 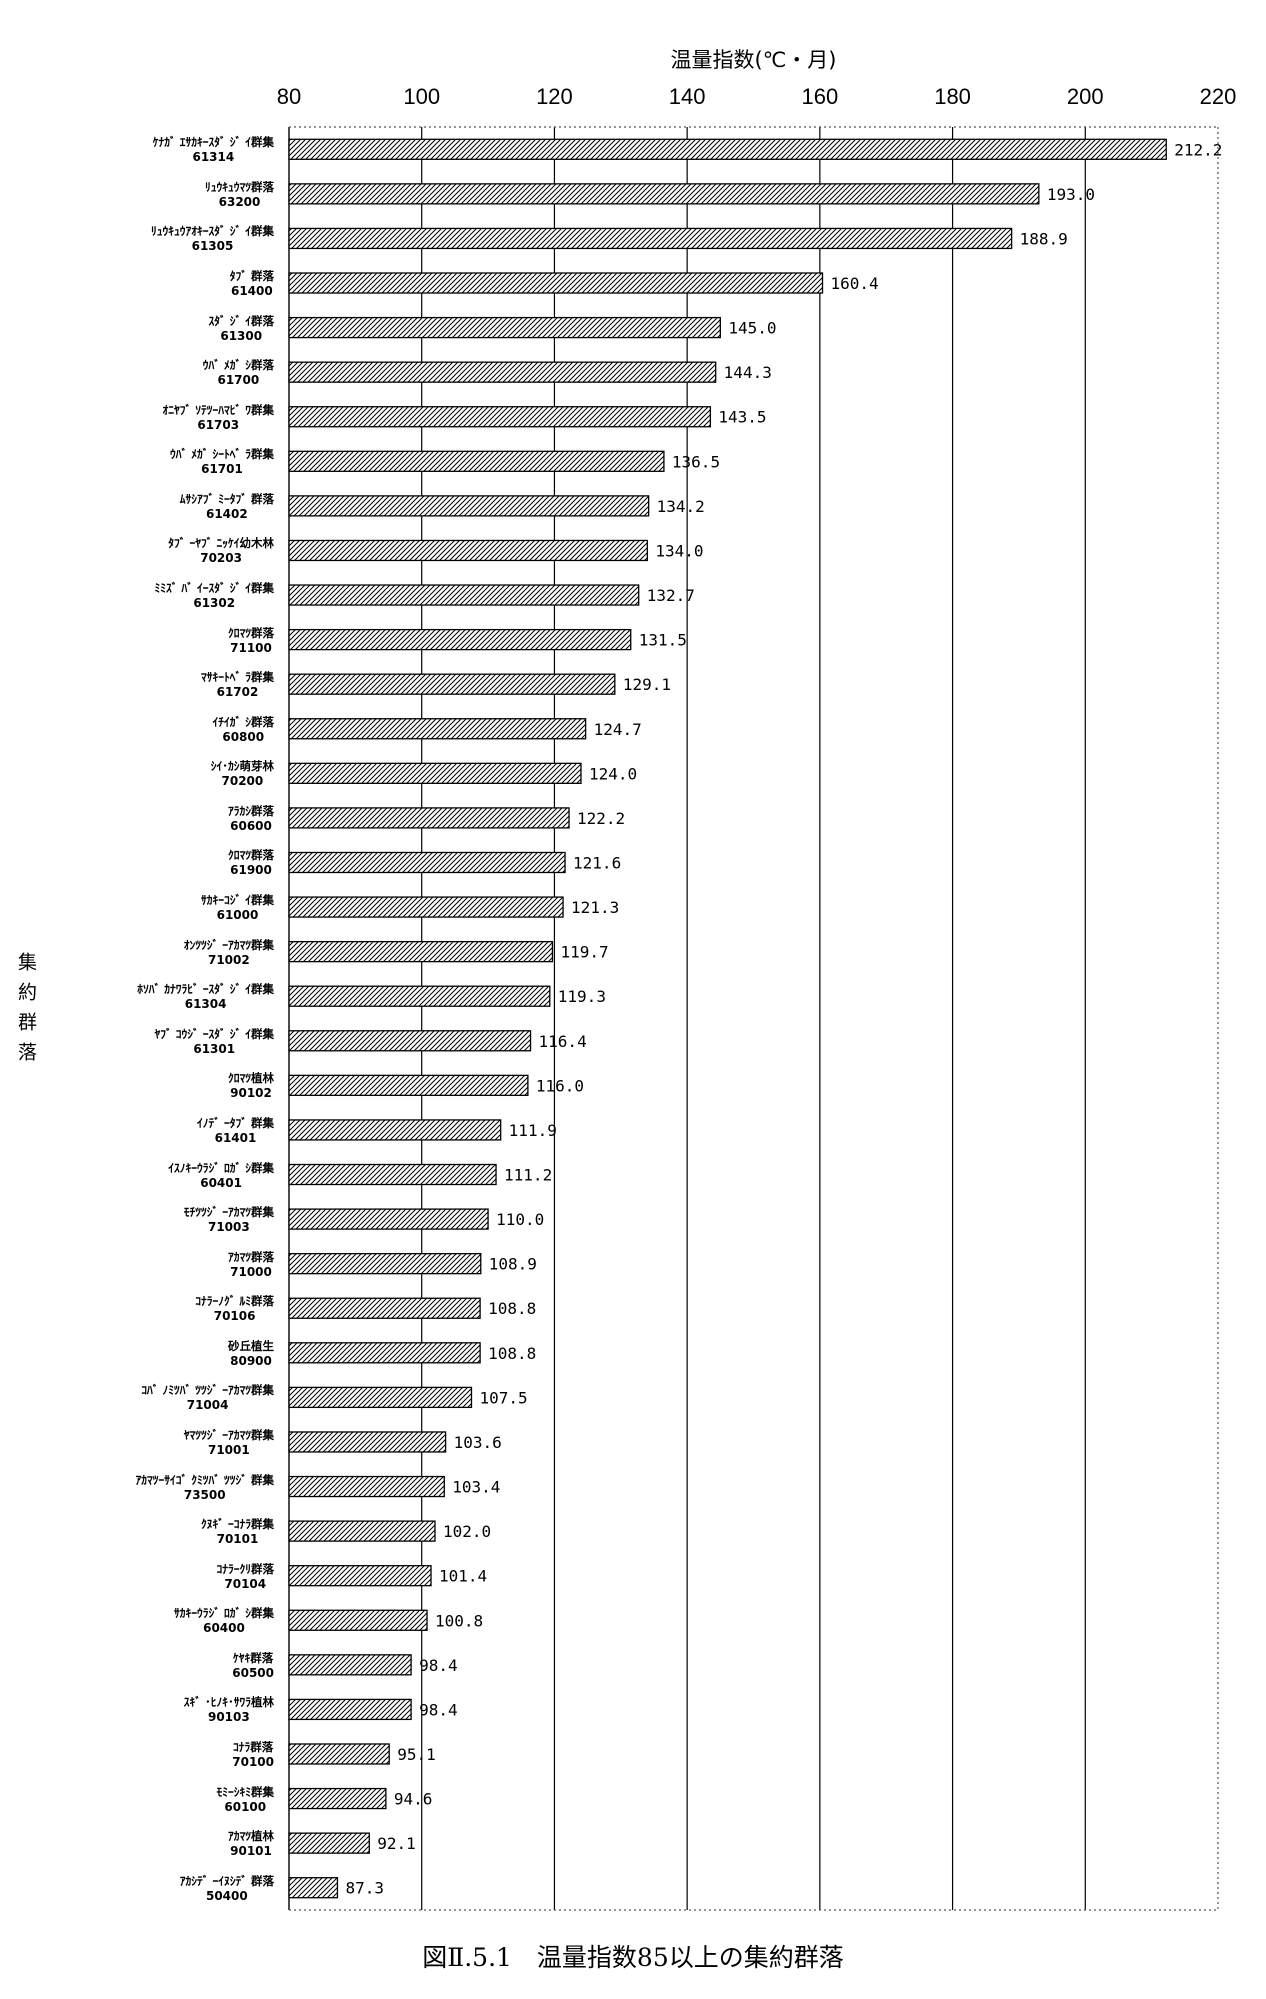 I want to click on category-label: ｹﾔｷ群落 60500, so click(x=253, y=1666).